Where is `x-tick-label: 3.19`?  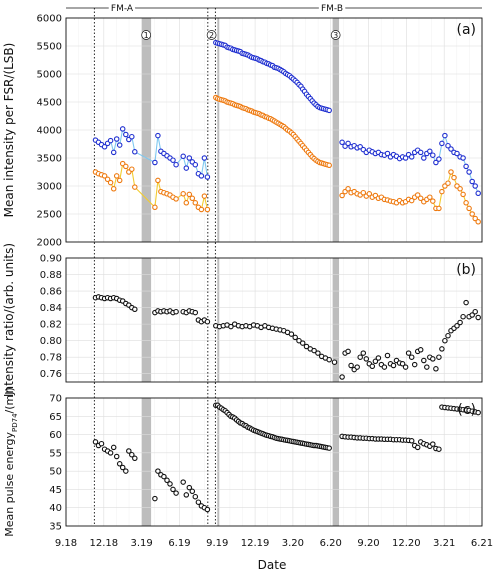 x-tick-label: 3.19 is located at coordinates (142, 543).